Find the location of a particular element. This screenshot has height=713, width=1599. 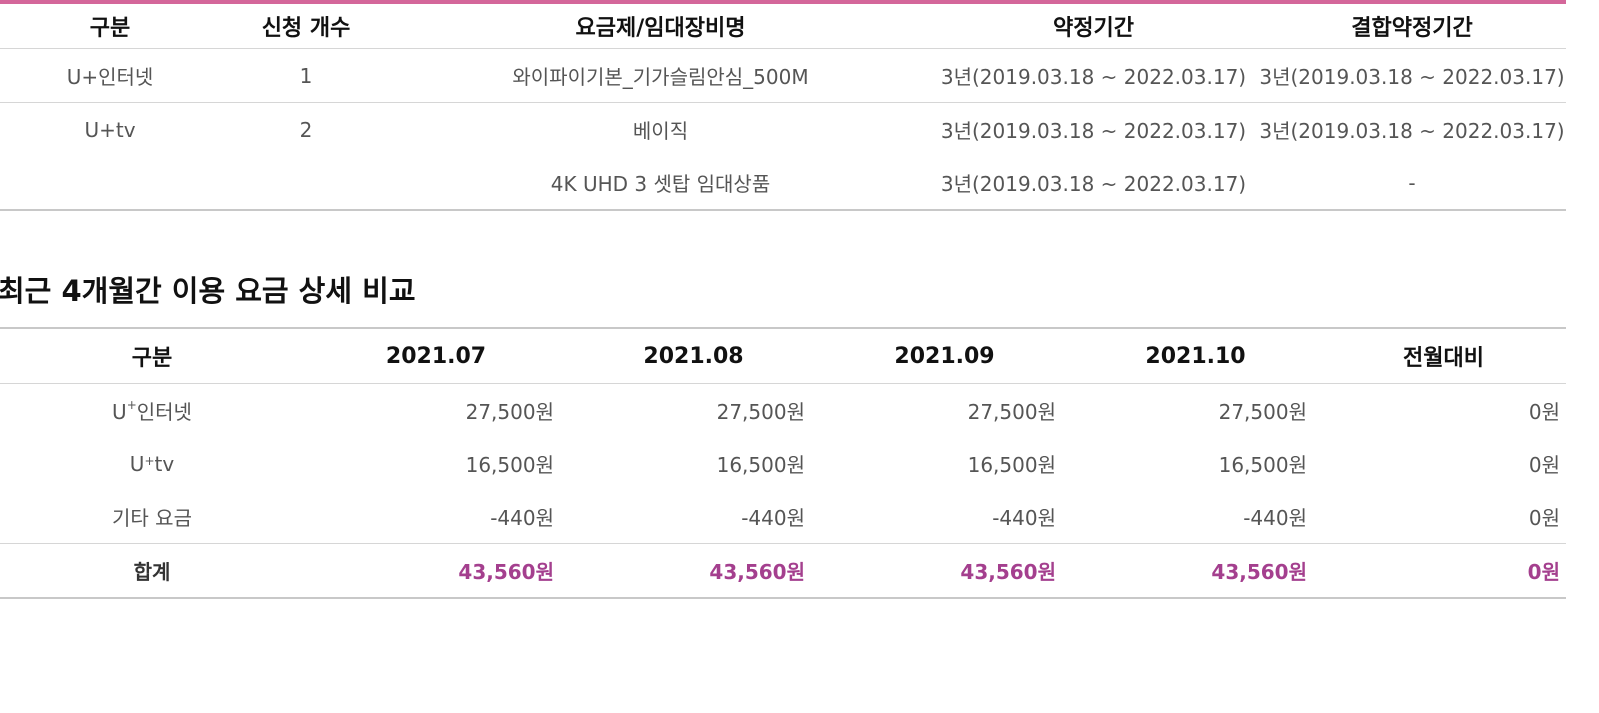

row-label: U+tv is located at coordinates (152, 463).